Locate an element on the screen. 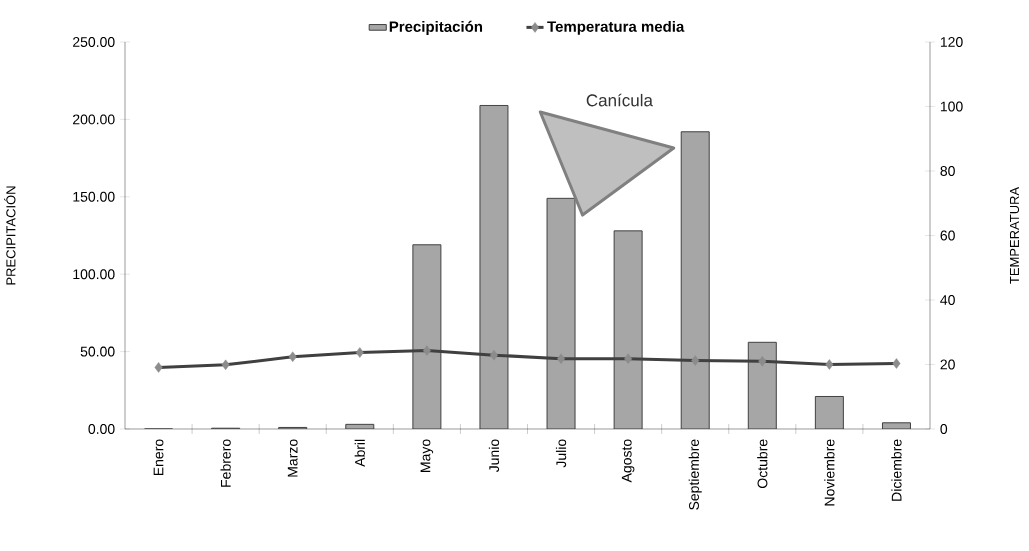 This screenshot has width=1029, height=551. x-tick-label: Diciembre is located at coordinates (896, 470).